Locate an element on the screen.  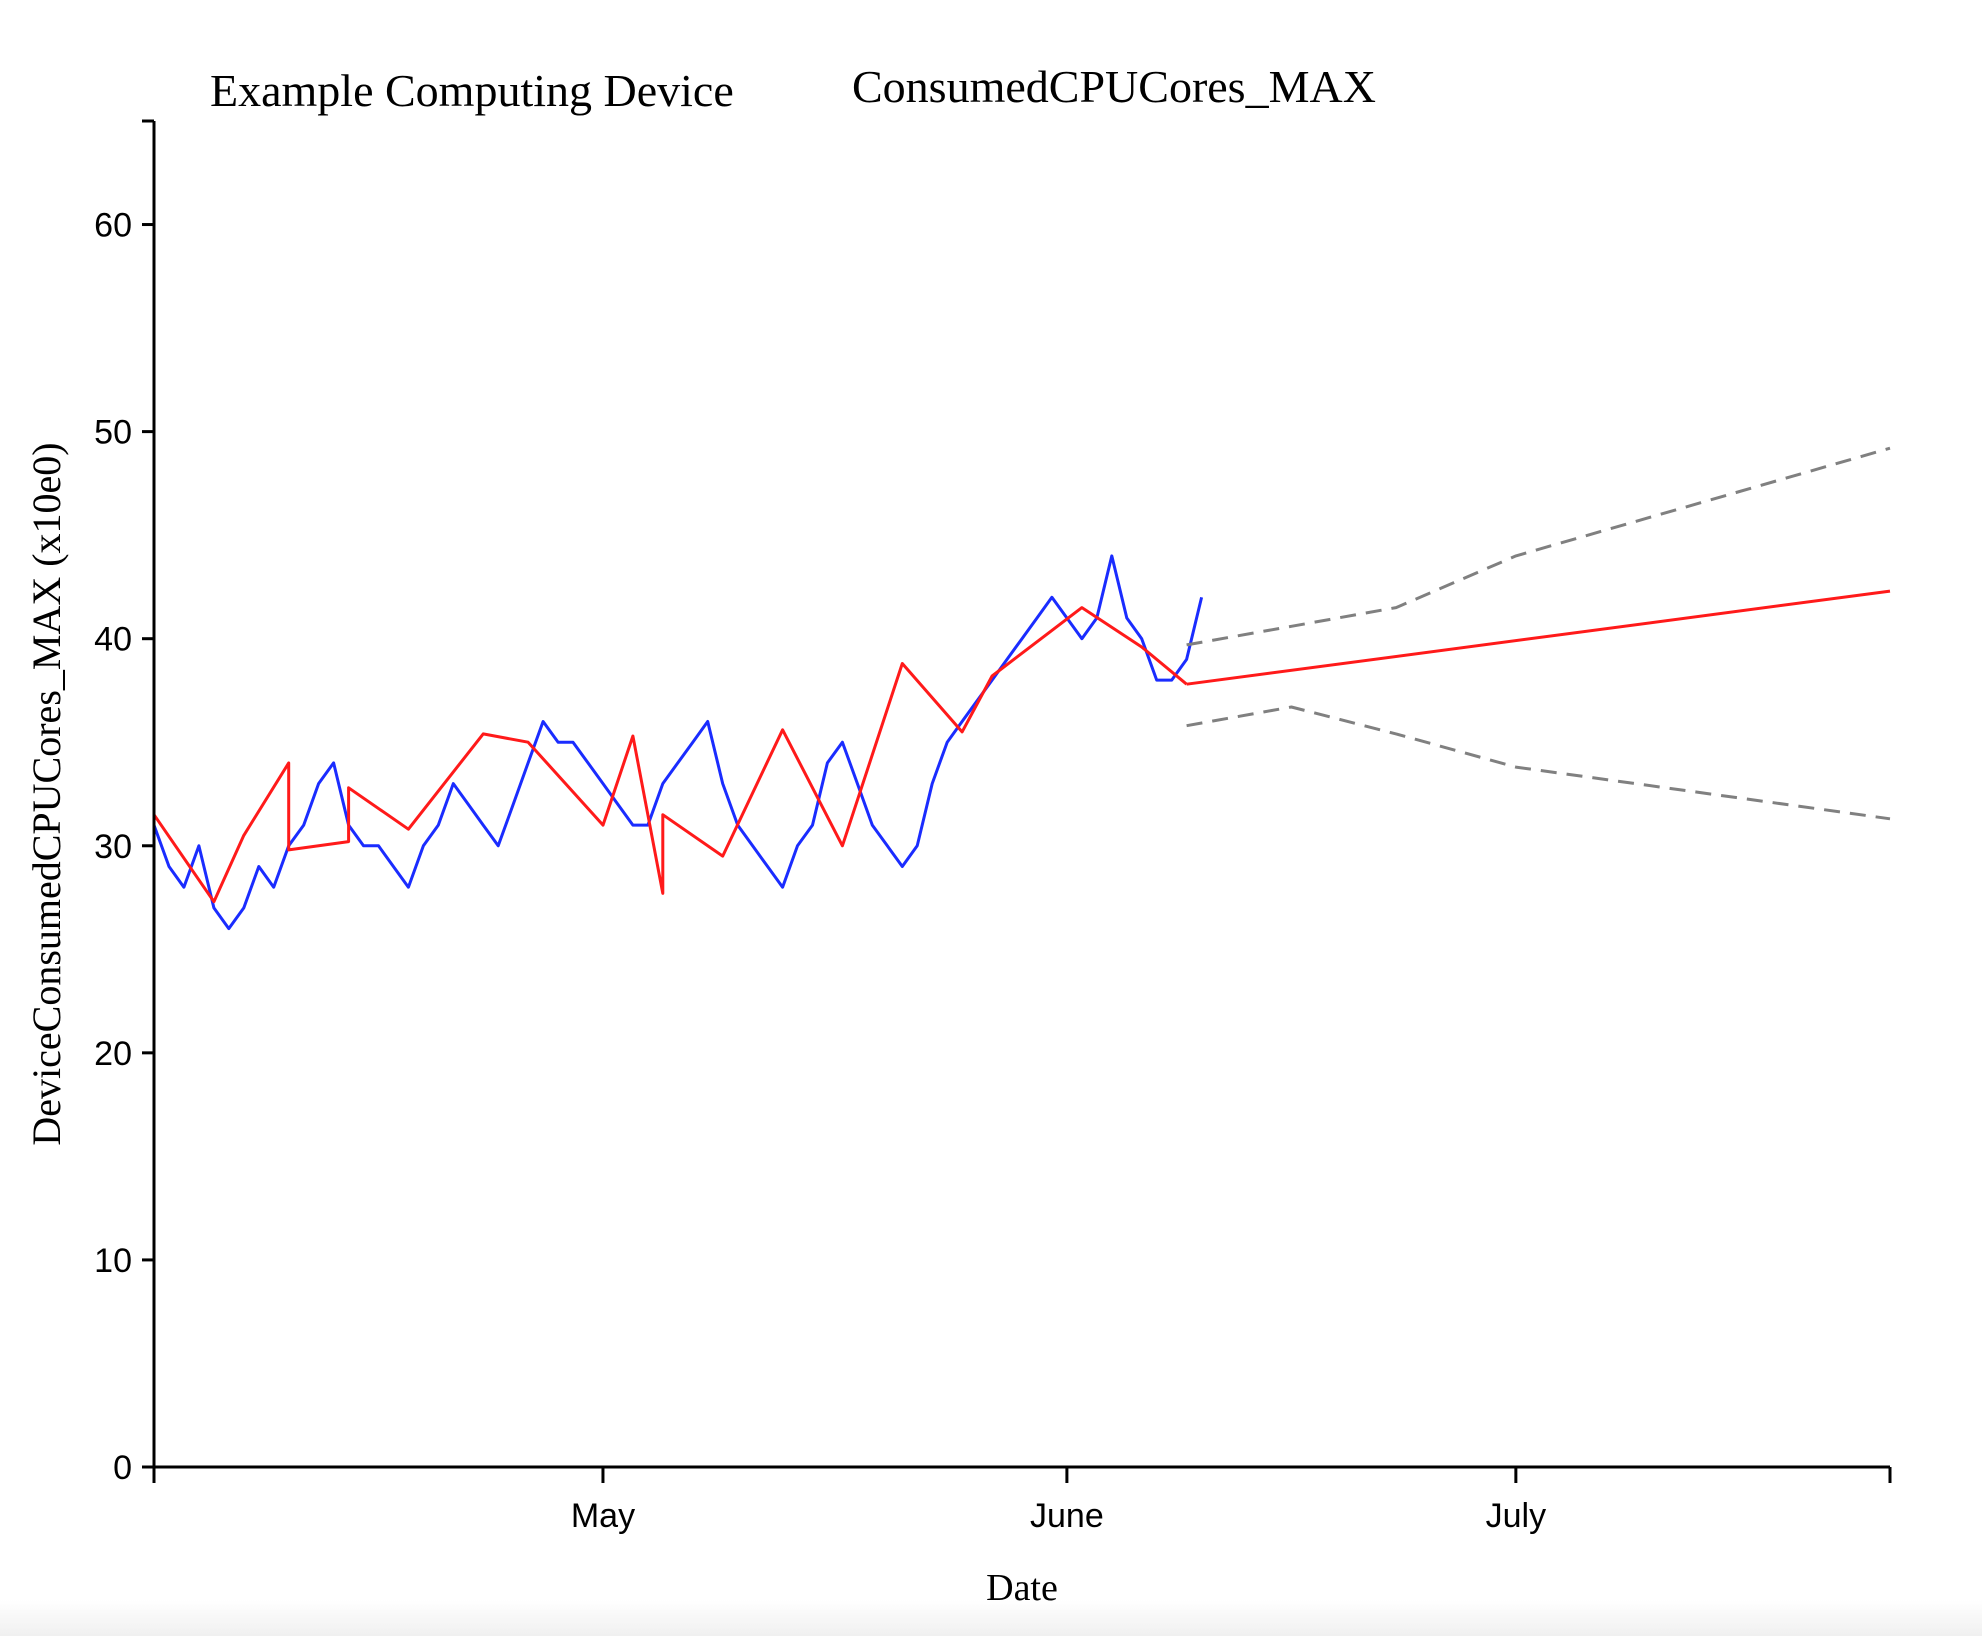
lower-bound-series-line is located at coordinates (1538, 763).